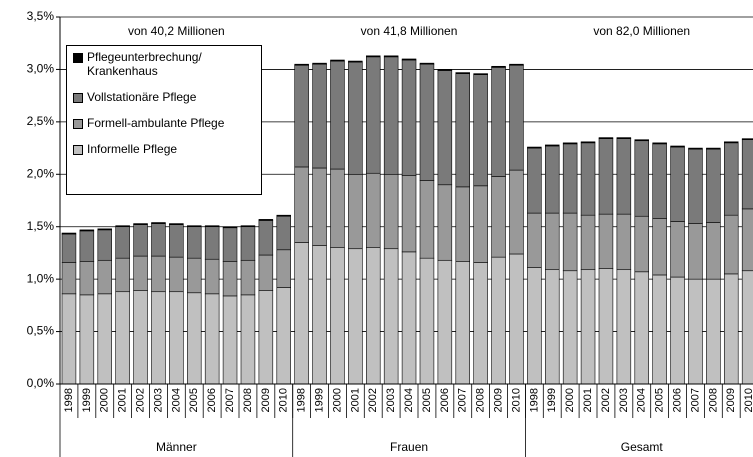 The height and width of the screenshot is (457, 753). What do you see at coordinates (164, 149) in the screenshot?
I see `legend-item: Informelle Pflege` at bounding box center [164, 149].